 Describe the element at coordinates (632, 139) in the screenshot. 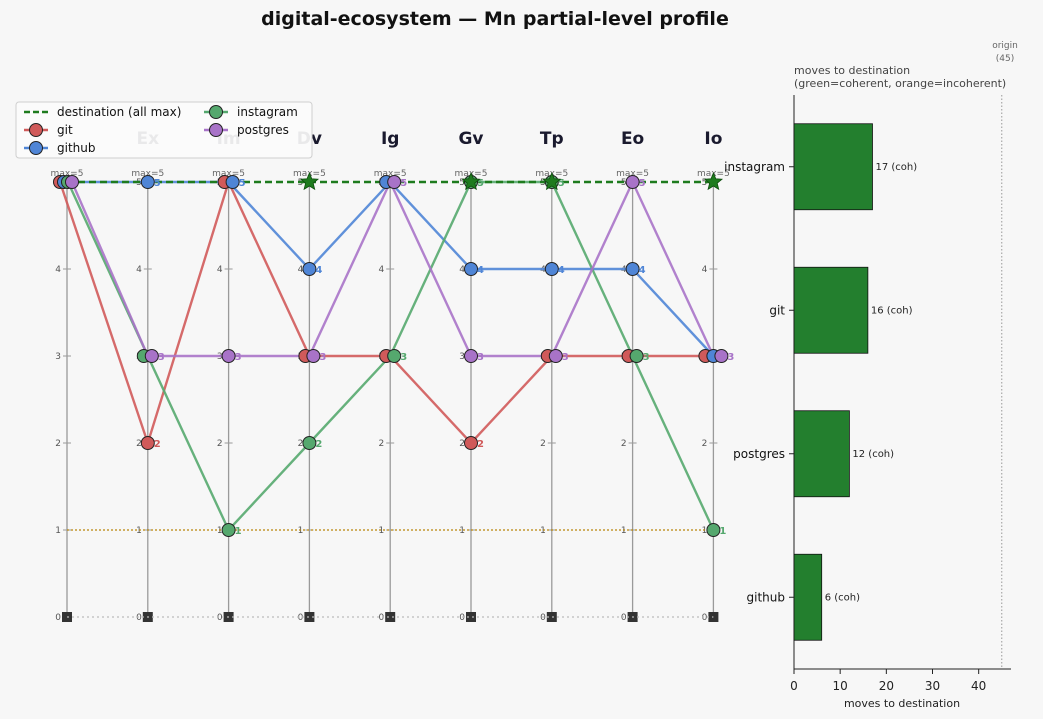

I see `axis-header: Eo` at that location.